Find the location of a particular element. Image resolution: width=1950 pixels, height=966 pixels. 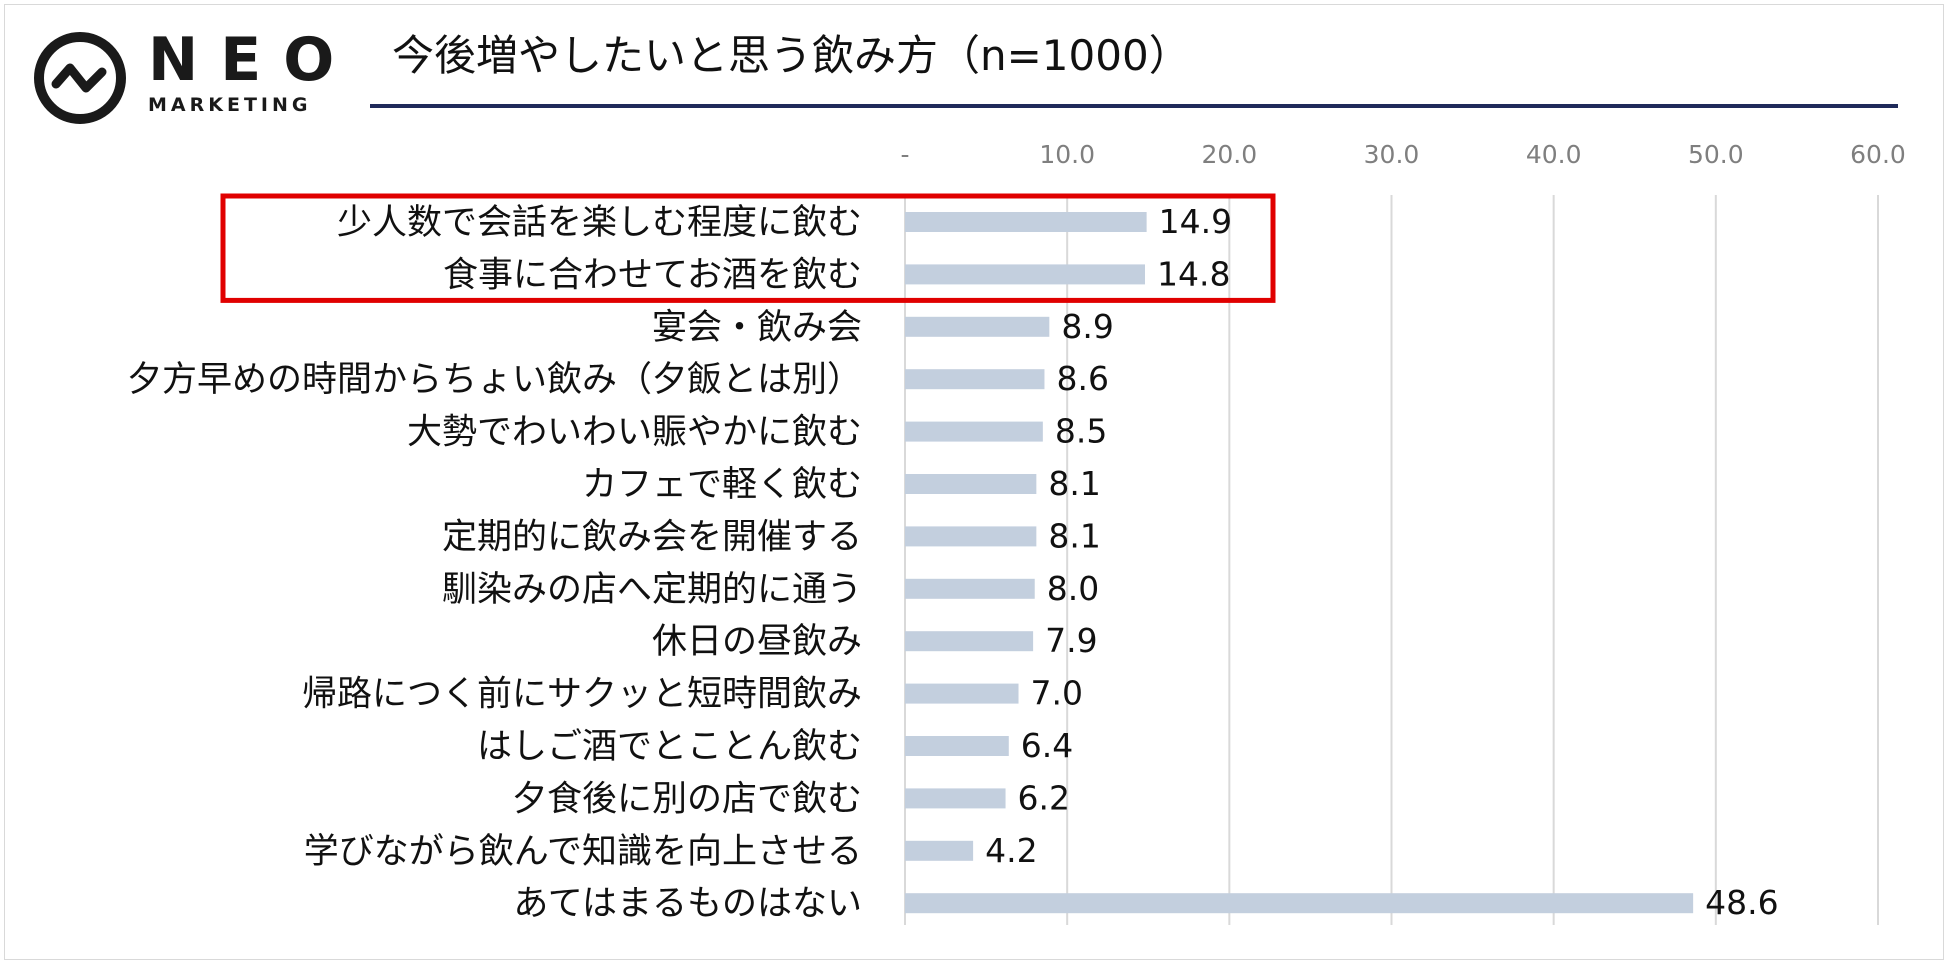

logo-subtitle: MARKETING is located at coordinates (230, 105).